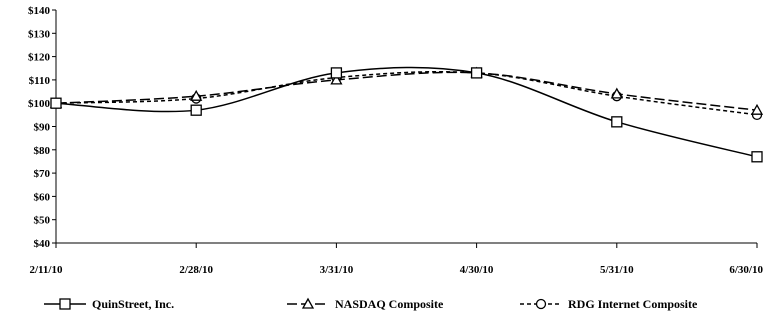 This screenshot has height=322, width=777. I want to click on legend-item-nasdaq: NASDAQ Composite, so click(365, 304).